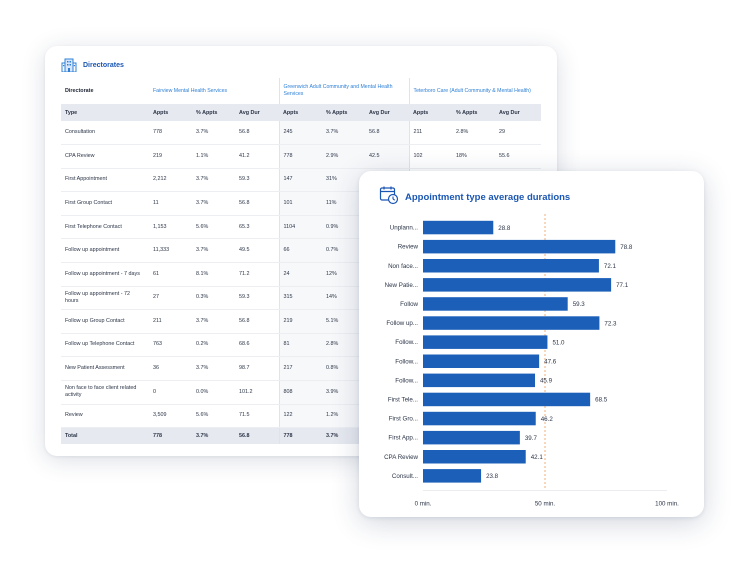 The height and width of the screenshot is (578, 752). Describe the element at coordinates (170, 298) in the screenshot. I see `table-cell: 27` at that location.